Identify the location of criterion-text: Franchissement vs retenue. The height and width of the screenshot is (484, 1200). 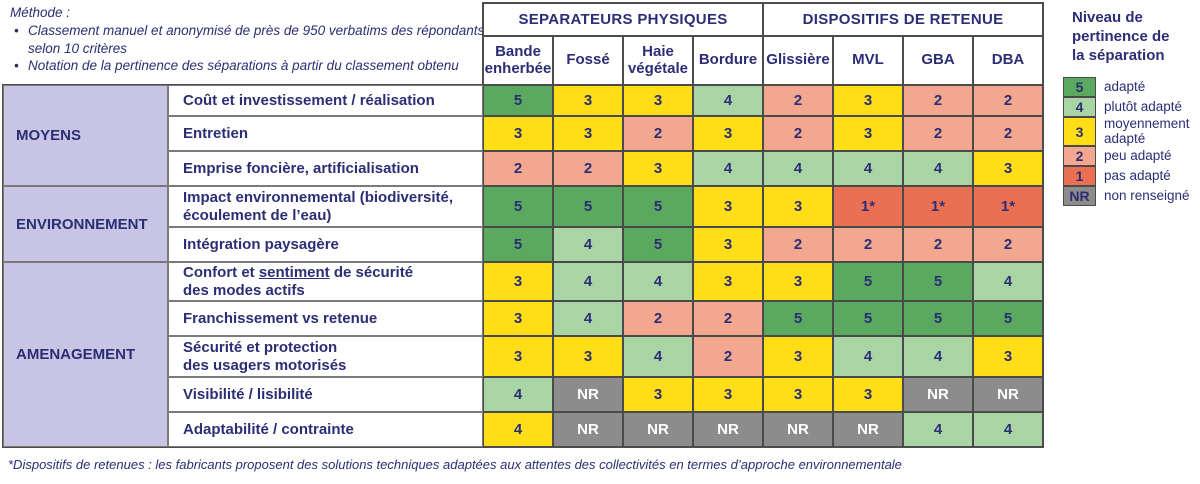
(280, 318).